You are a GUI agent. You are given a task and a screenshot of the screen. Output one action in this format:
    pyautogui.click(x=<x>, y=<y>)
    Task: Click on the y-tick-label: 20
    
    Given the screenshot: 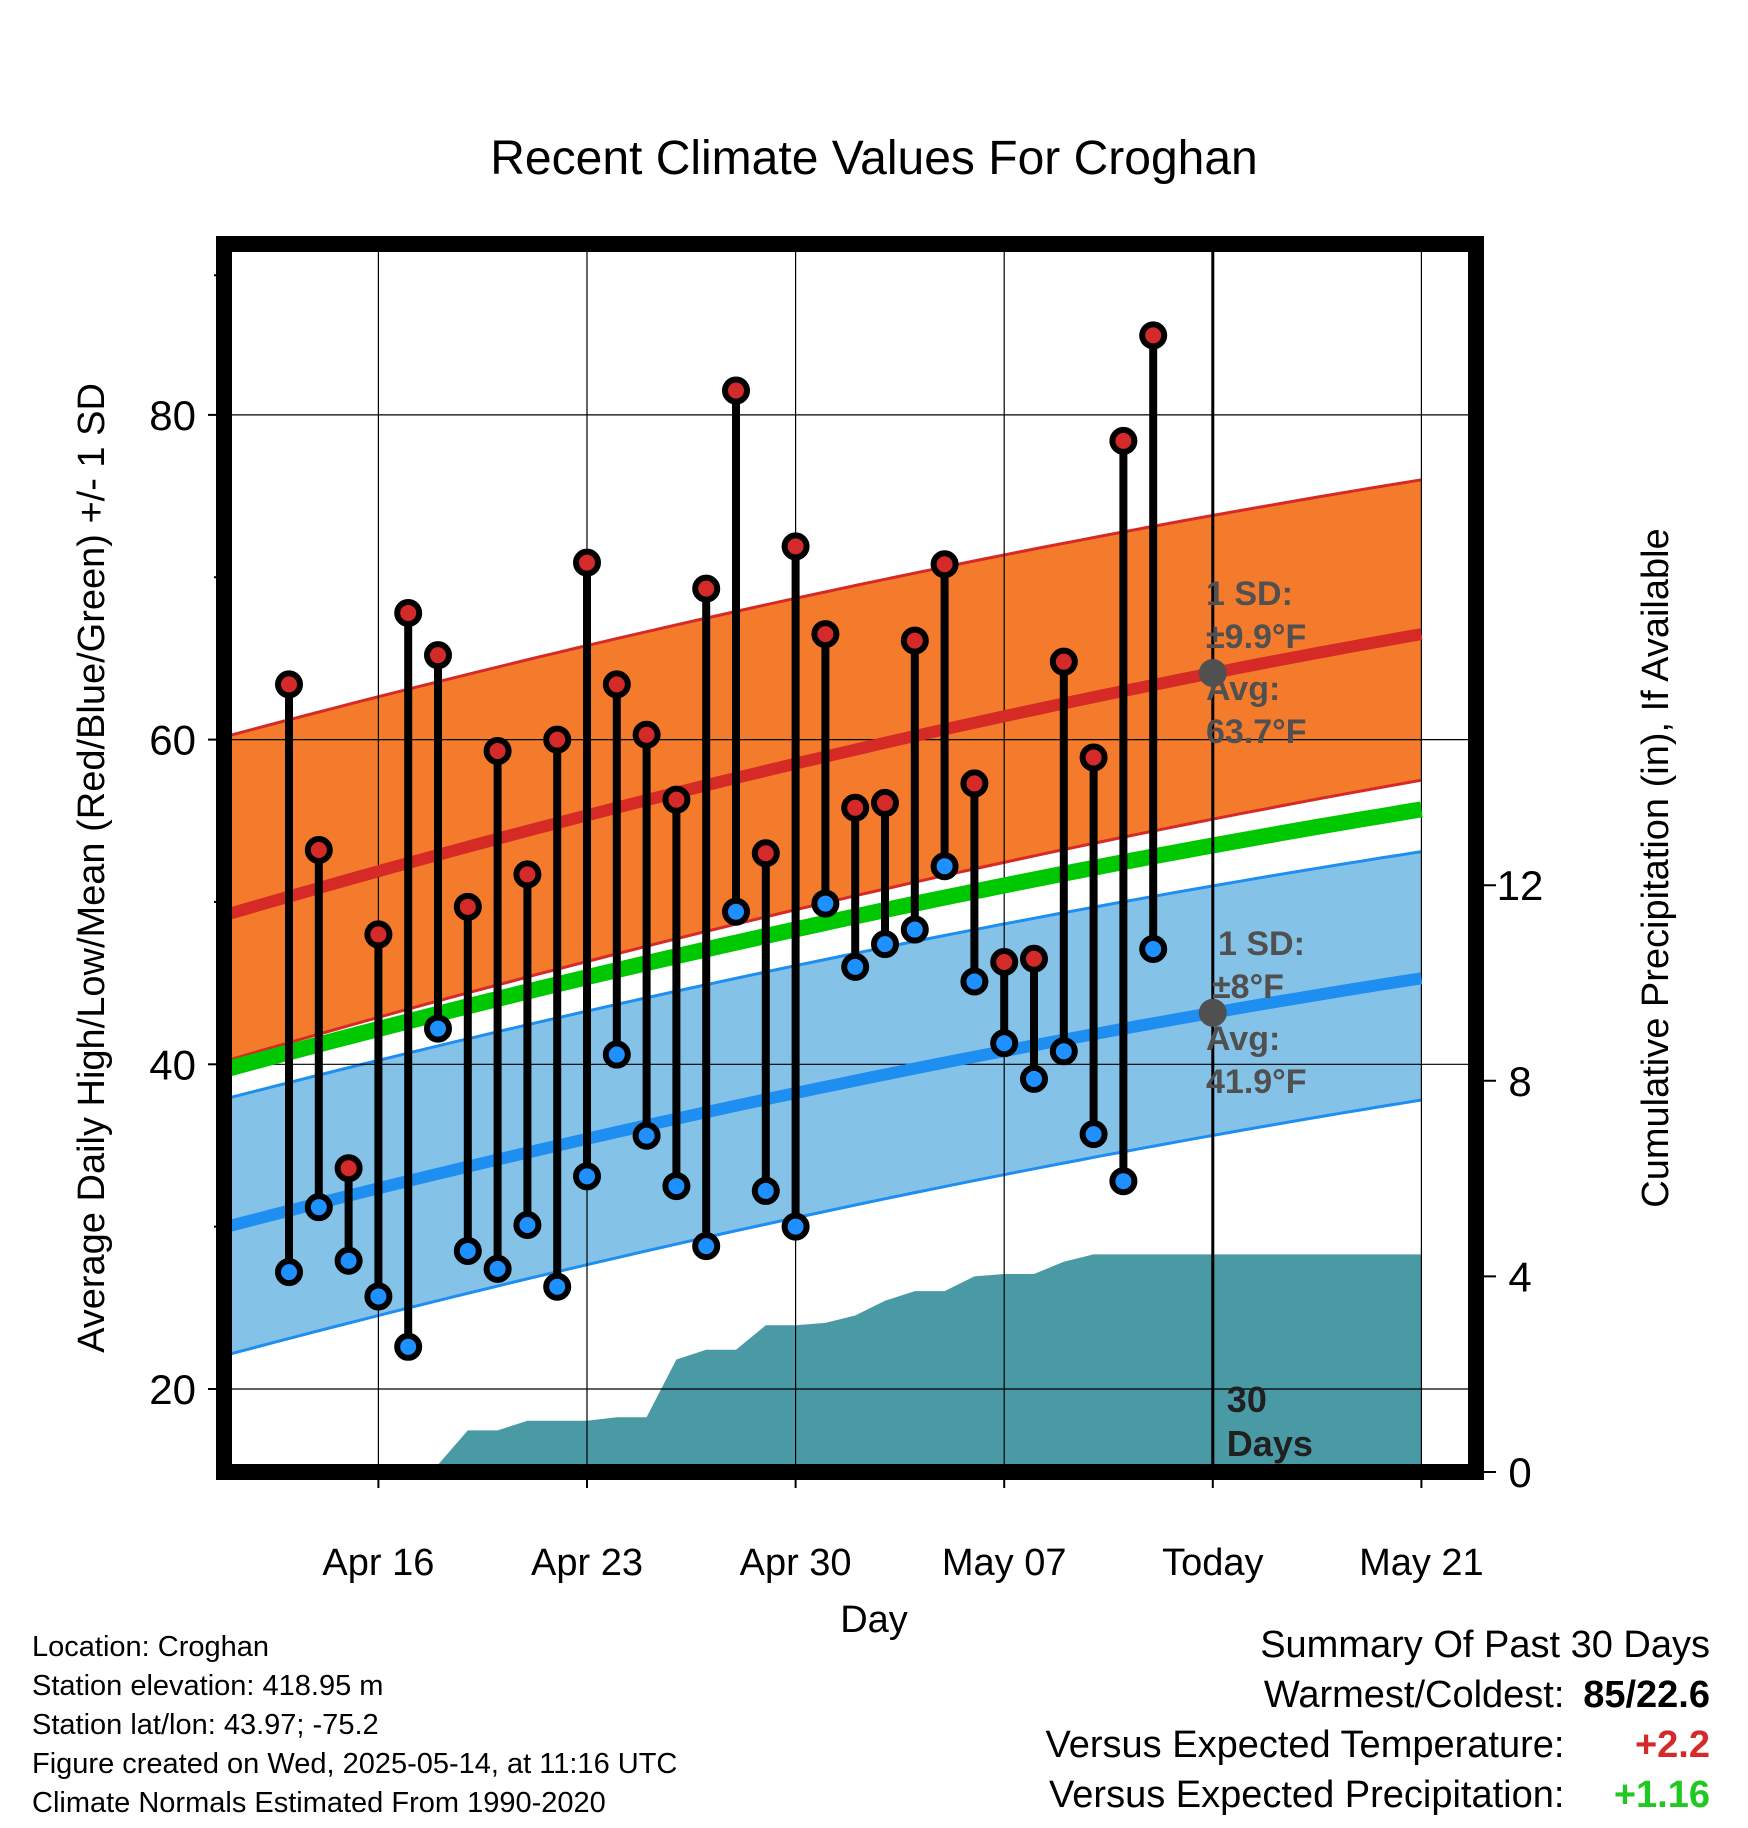 What is the action you would take?
    pyautogui.click(x=172, y=1389)
    